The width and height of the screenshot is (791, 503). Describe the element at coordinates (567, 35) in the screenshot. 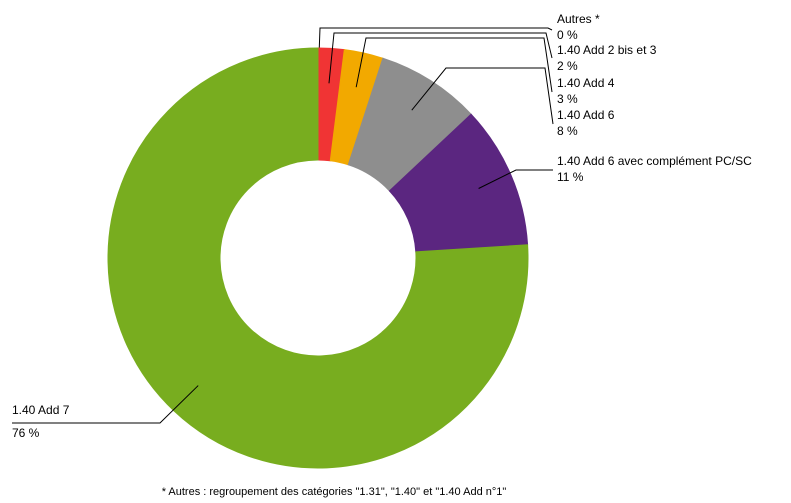

I see `slice-value-label: 0 %` at that location.